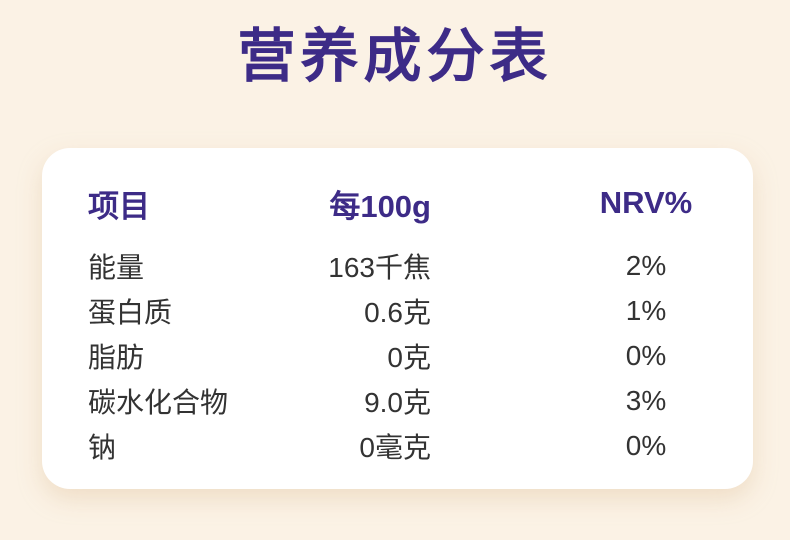 The width and height of the screenshot is (790, 540). I want to click on cell-per-100g: 163千焦, so click(379, 267).